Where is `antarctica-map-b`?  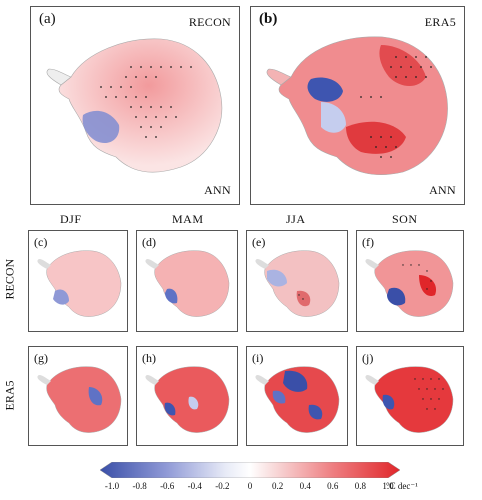
antarctica-map-b is located at coordinates (357, 105).